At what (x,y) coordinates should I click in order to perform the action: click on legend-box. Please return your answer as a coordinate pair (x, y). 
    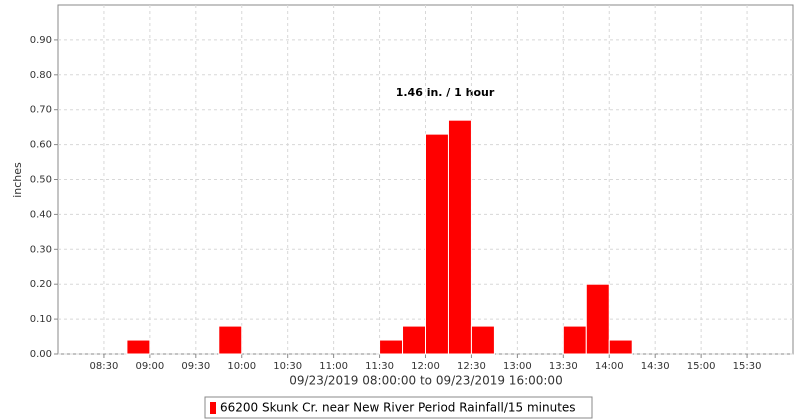
    Looking at the image, I should click on (398, 407).